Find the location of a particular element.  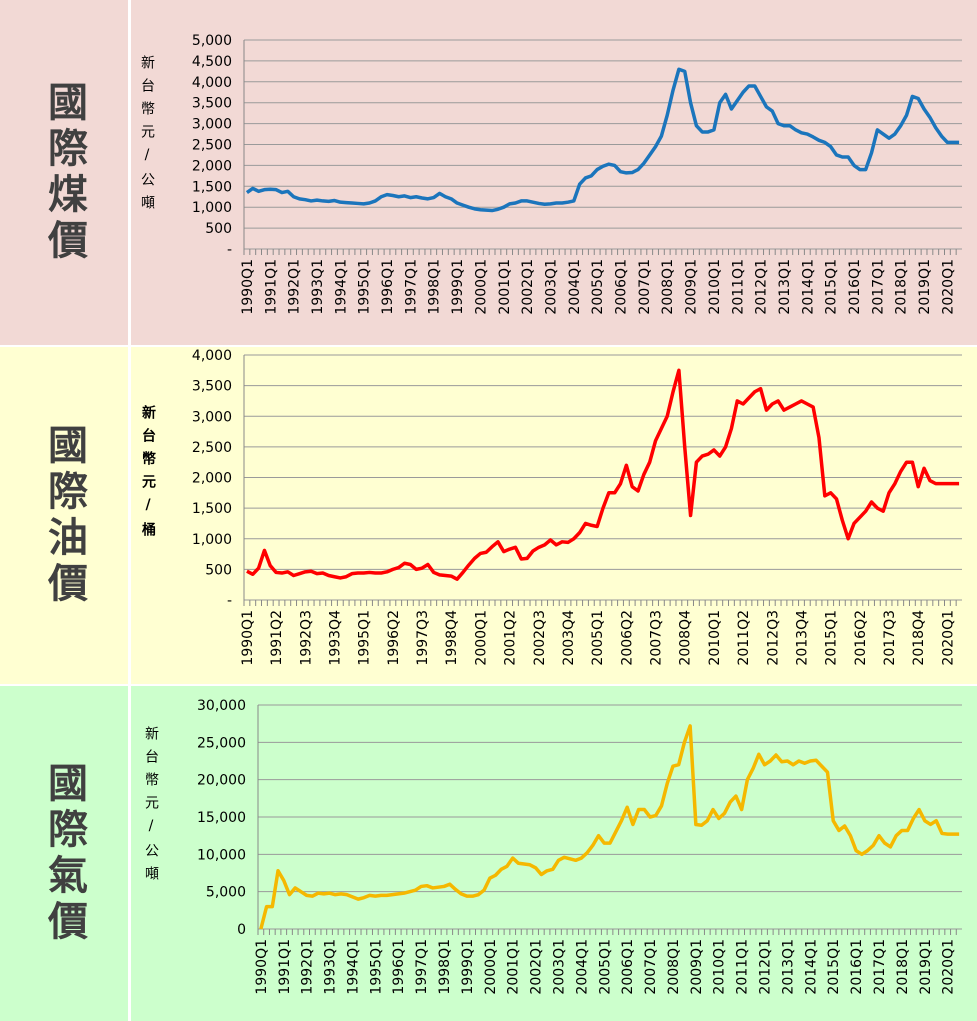

y-axis-label: 新台幣元/公噸 is located at coordinates (147, 136).